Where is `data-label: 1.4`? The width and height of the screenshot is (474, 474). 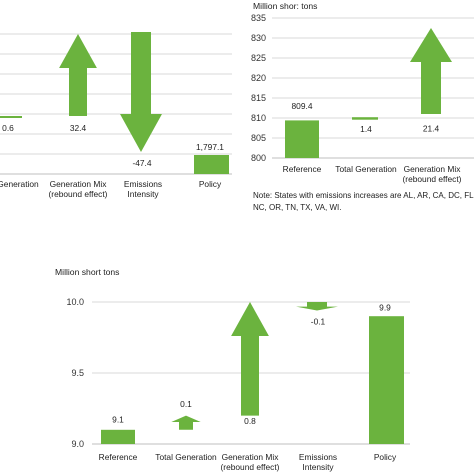
data-label: 1.4 is located at coordinates (366, 129).